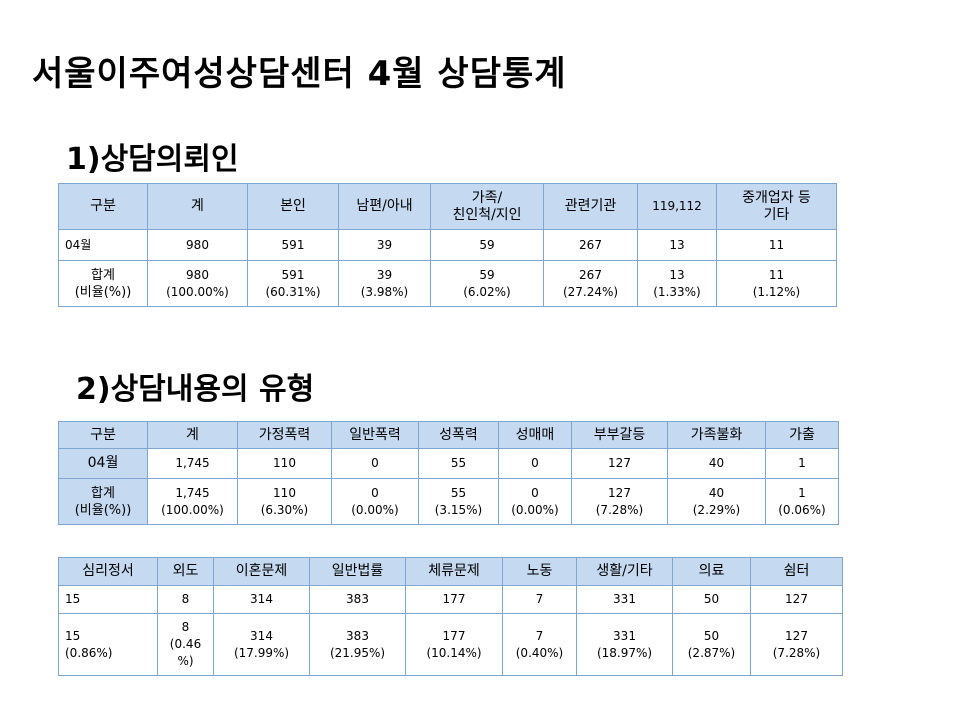  I want to click on header-cell: 부부갈등, so click(619, 435).